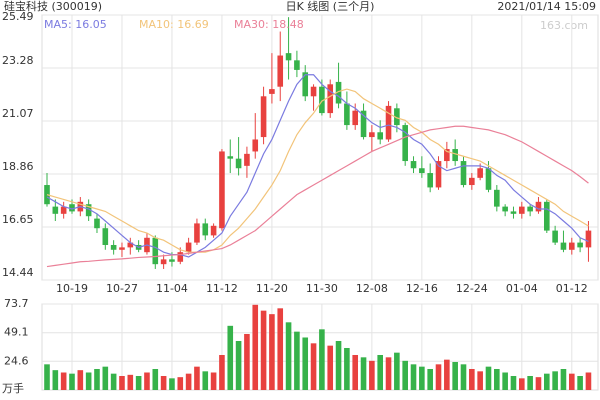 This screenshot has width=600, height=400. I want to click on x-tick-label: 01-12, so click(572, 288).